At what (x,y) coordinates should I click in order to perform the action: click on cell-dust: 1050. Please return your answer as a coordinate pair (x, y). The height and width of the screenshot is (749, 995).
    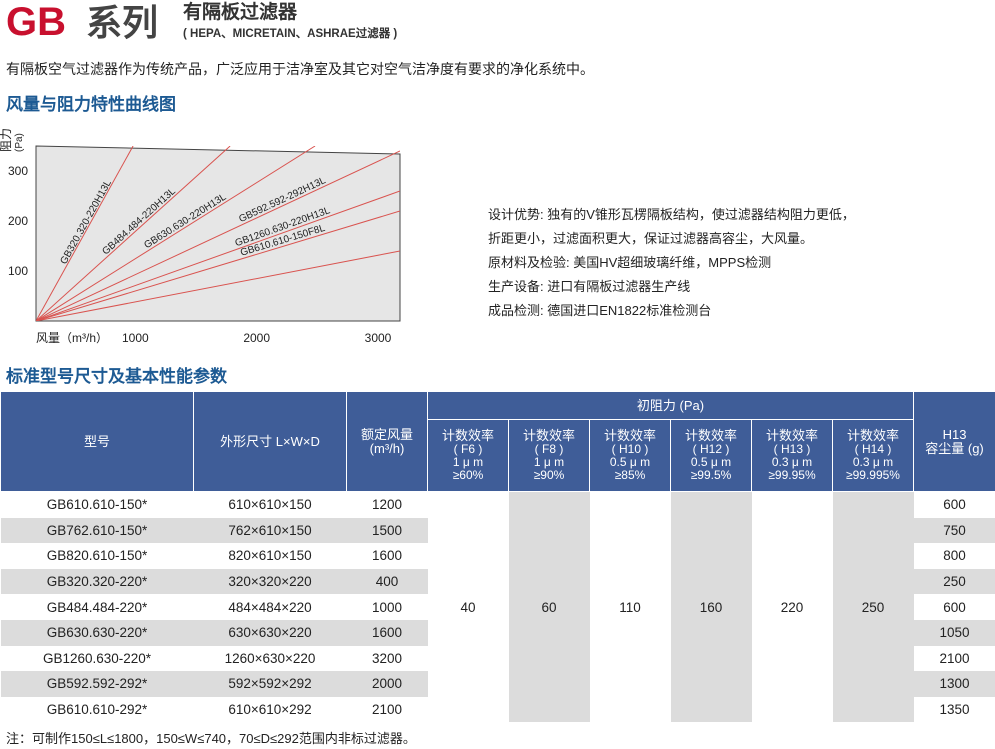
    Looking at the image, I should click on (954, 632).